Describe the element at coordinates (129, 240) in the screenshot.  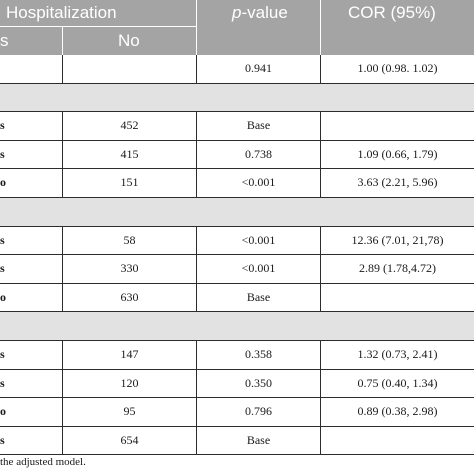
I see `table-cell: 58` at that location.